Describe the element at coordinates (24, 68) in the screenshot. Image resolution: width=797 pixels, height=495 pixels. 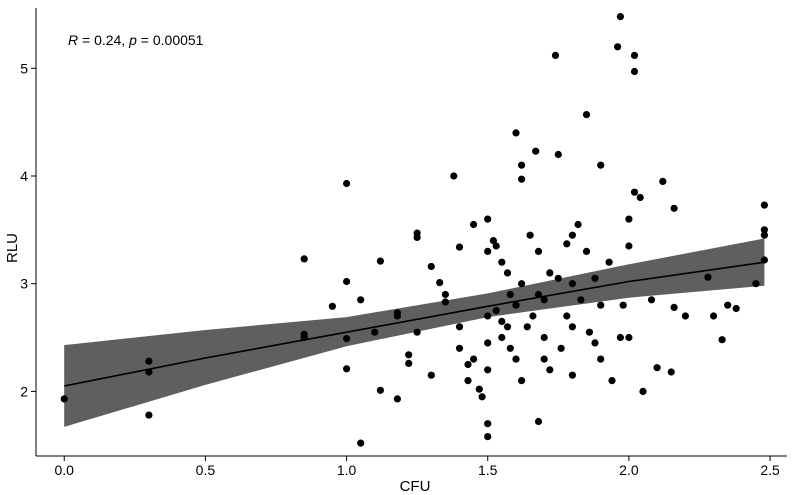
I see `y-tick-label: 5` at that location.